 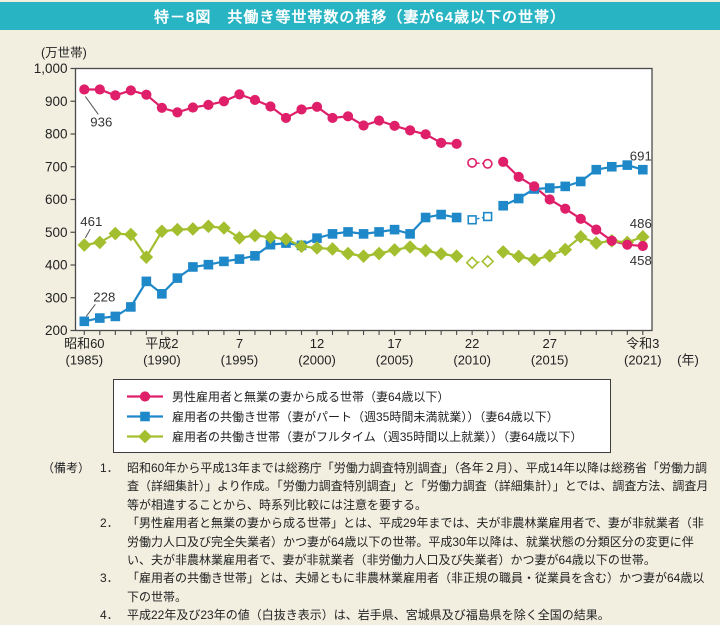 What do you see at coordinates (239, 343) in the screenshot?
I see `svg-text: 7` at bounding box center [239, 343].